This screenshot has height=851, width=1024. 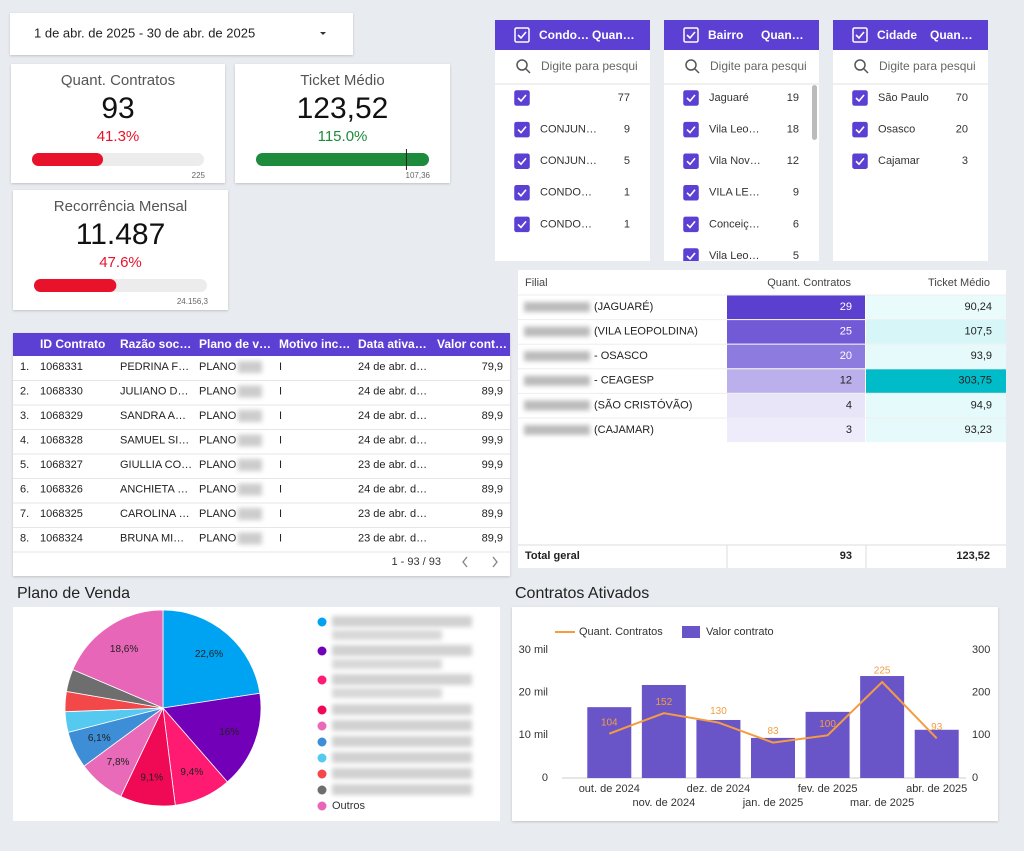 What do you see at coordinates (962, 130) in the screenshot?
I see `filter-item-count: 20` at bounding box center [962, 130].